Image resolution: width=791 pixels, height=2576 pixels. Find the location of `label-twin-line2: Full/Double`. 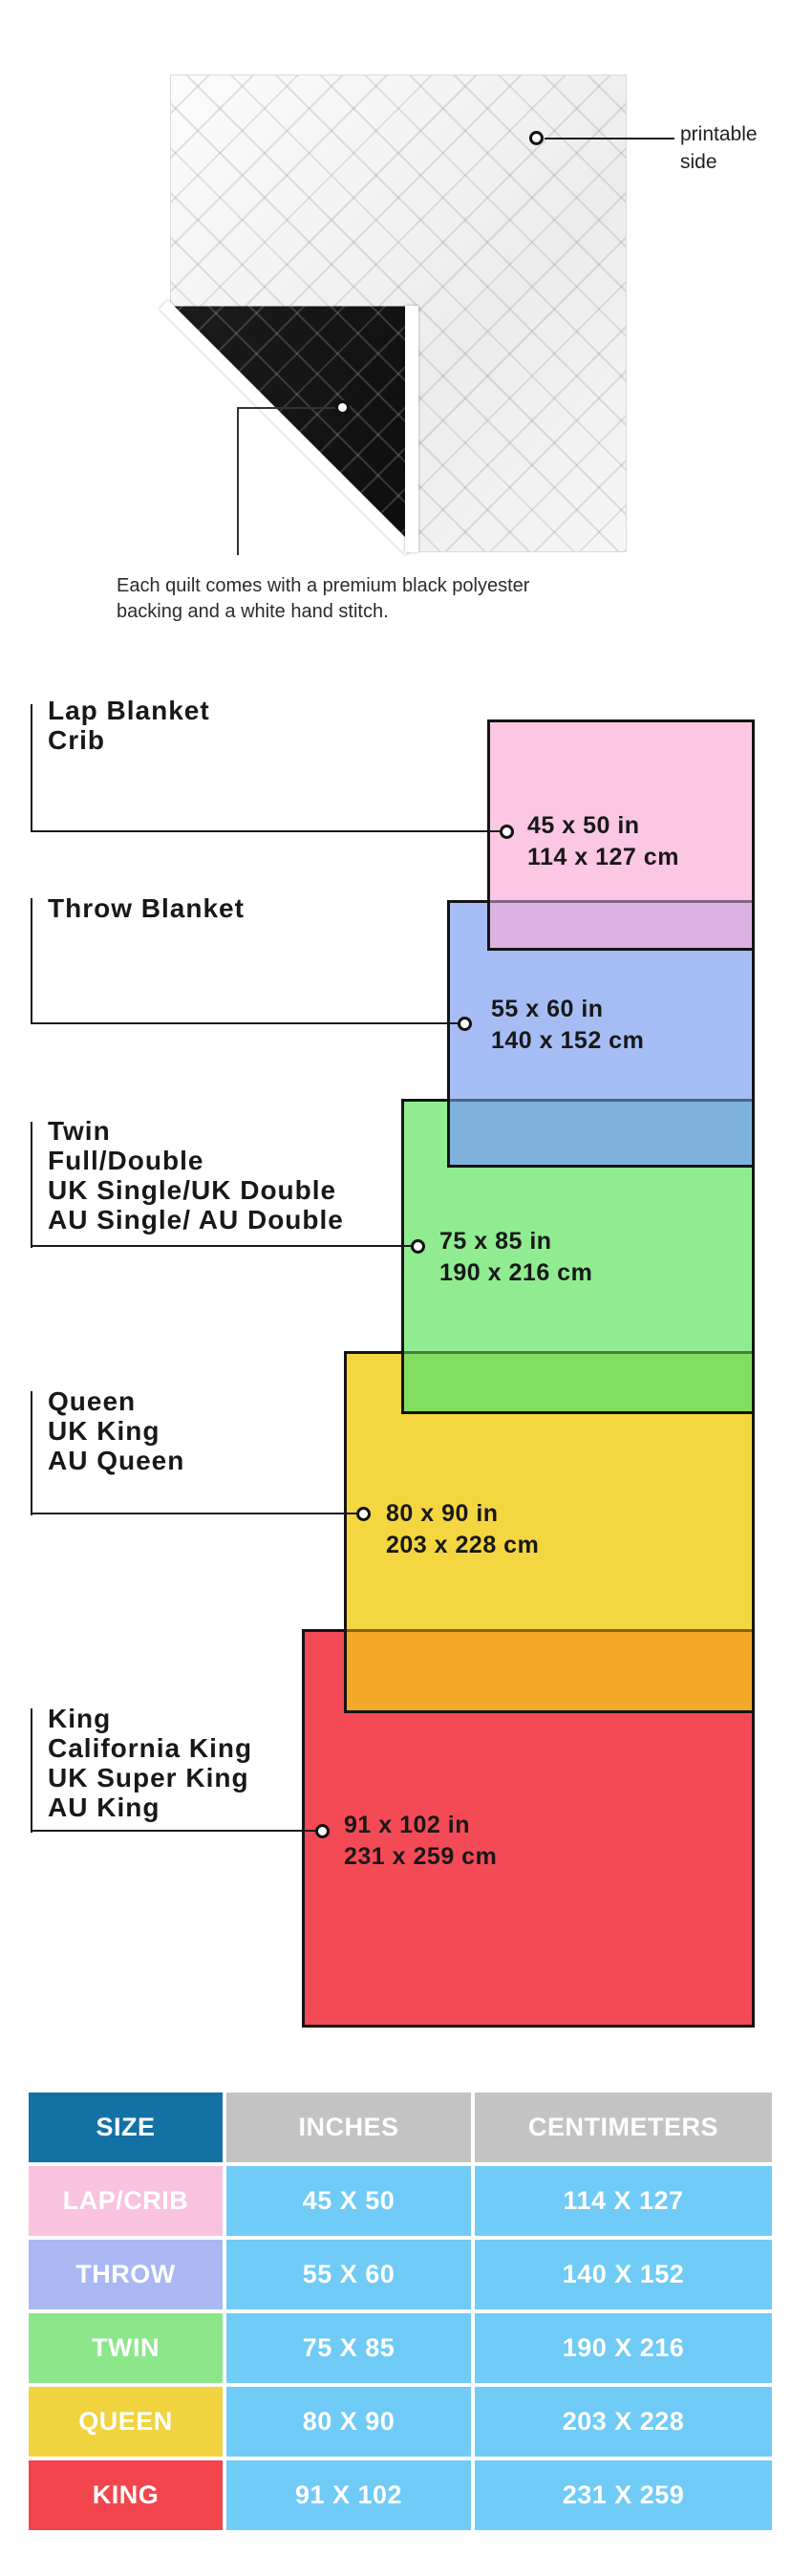

label-twin-line2: Full/Double is located at coordinates (126, 1160).